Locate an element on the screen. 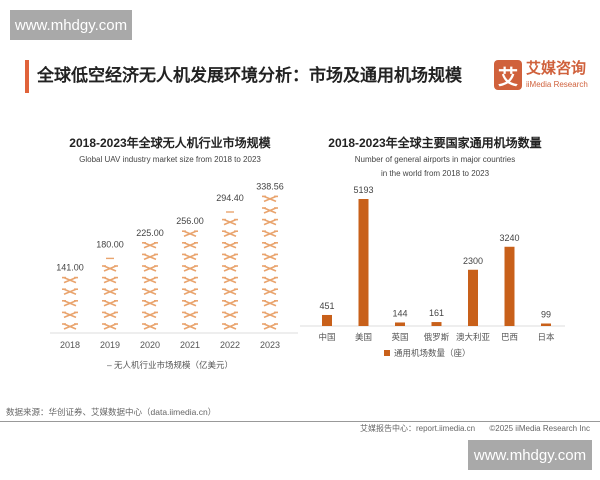 The width and height of the screenshot is (600, 480). x-tick-label: 2023 is located at coordinates (270, 345).